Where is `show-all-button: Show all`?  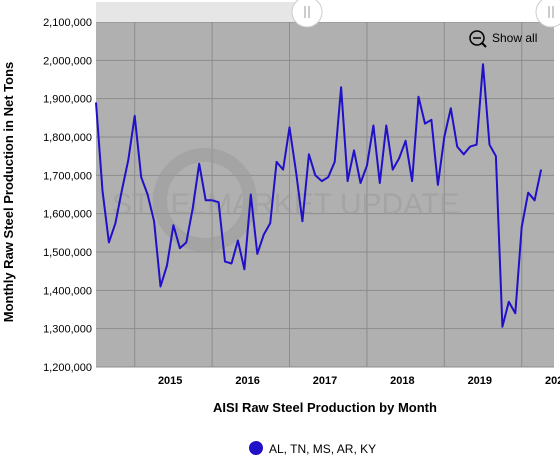 show-all-button: Show all is located at coordinates (503, 39).